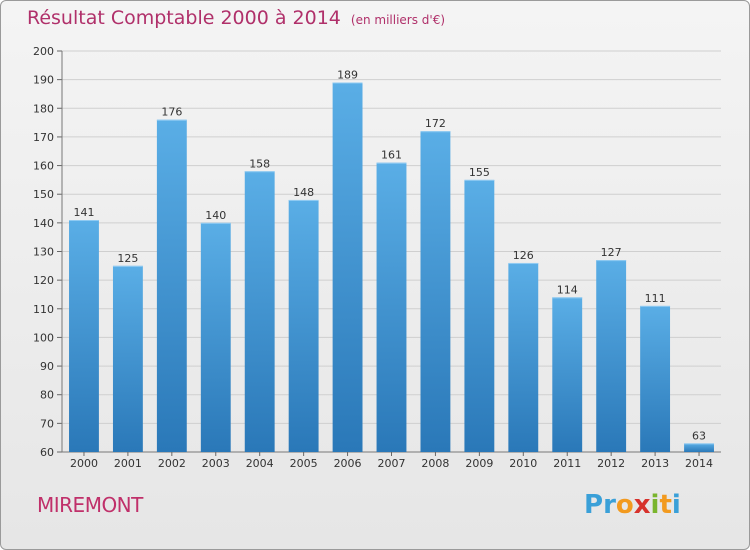  Describe the element at coordinates (215, 337) in the screenshot. I see `bar-2003` at that location.